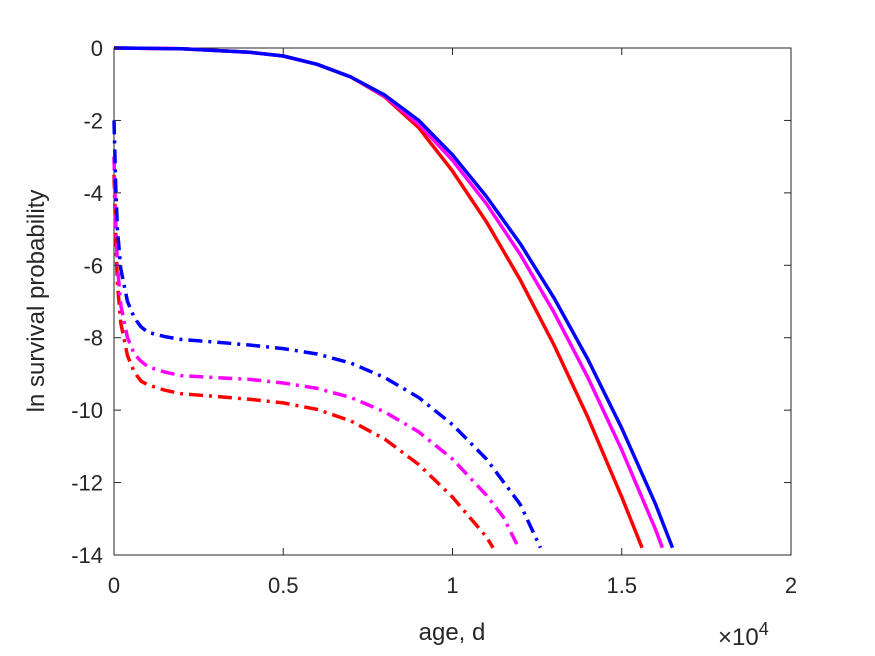 This screenshot has width=875, height=656. I want to click on y-tick-label: -8, so click(93, 338).